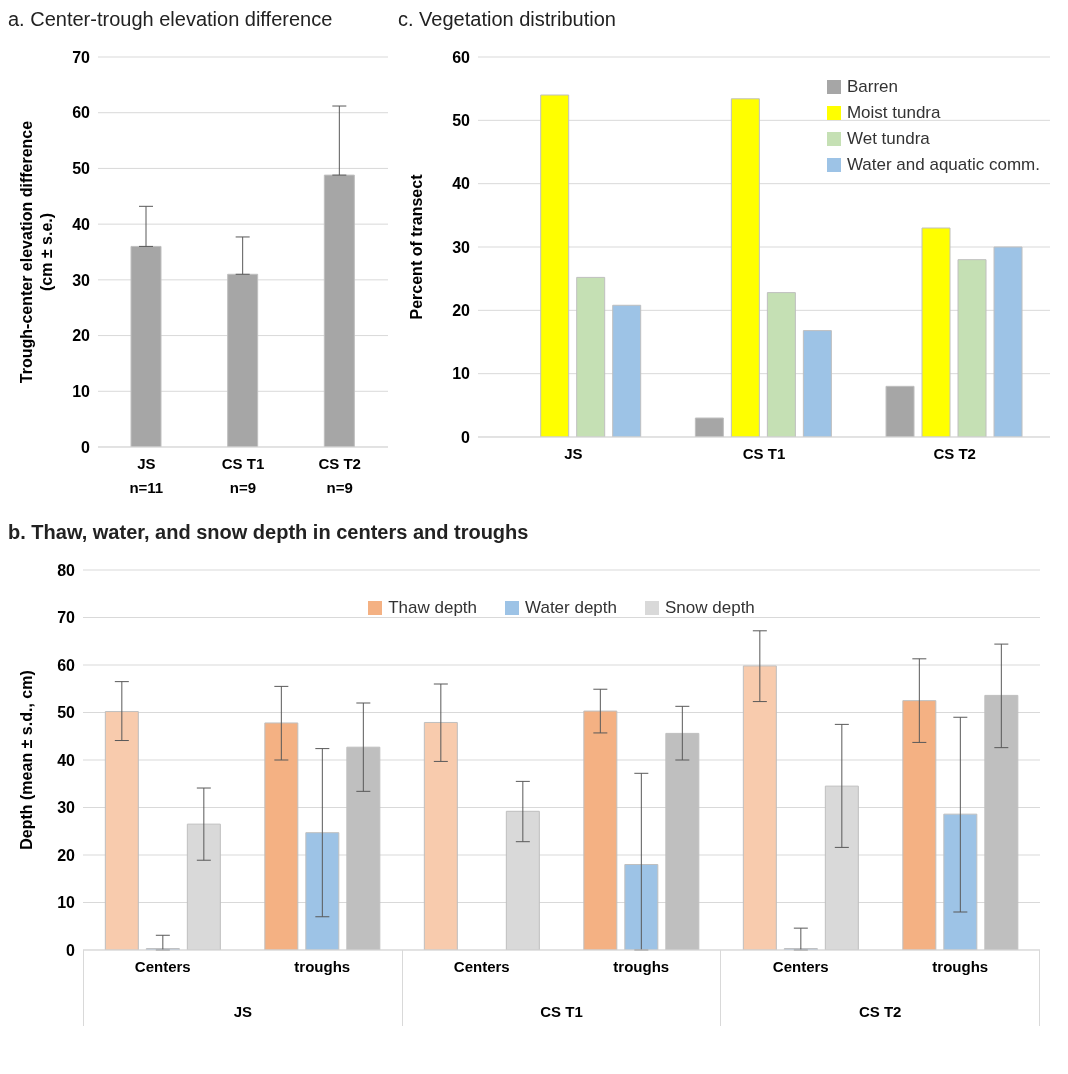 This screenshot has width=1068, height=1074. Describe the element at coordinates (243, 1011) in the screenshot. I see `text: JS` at that location.